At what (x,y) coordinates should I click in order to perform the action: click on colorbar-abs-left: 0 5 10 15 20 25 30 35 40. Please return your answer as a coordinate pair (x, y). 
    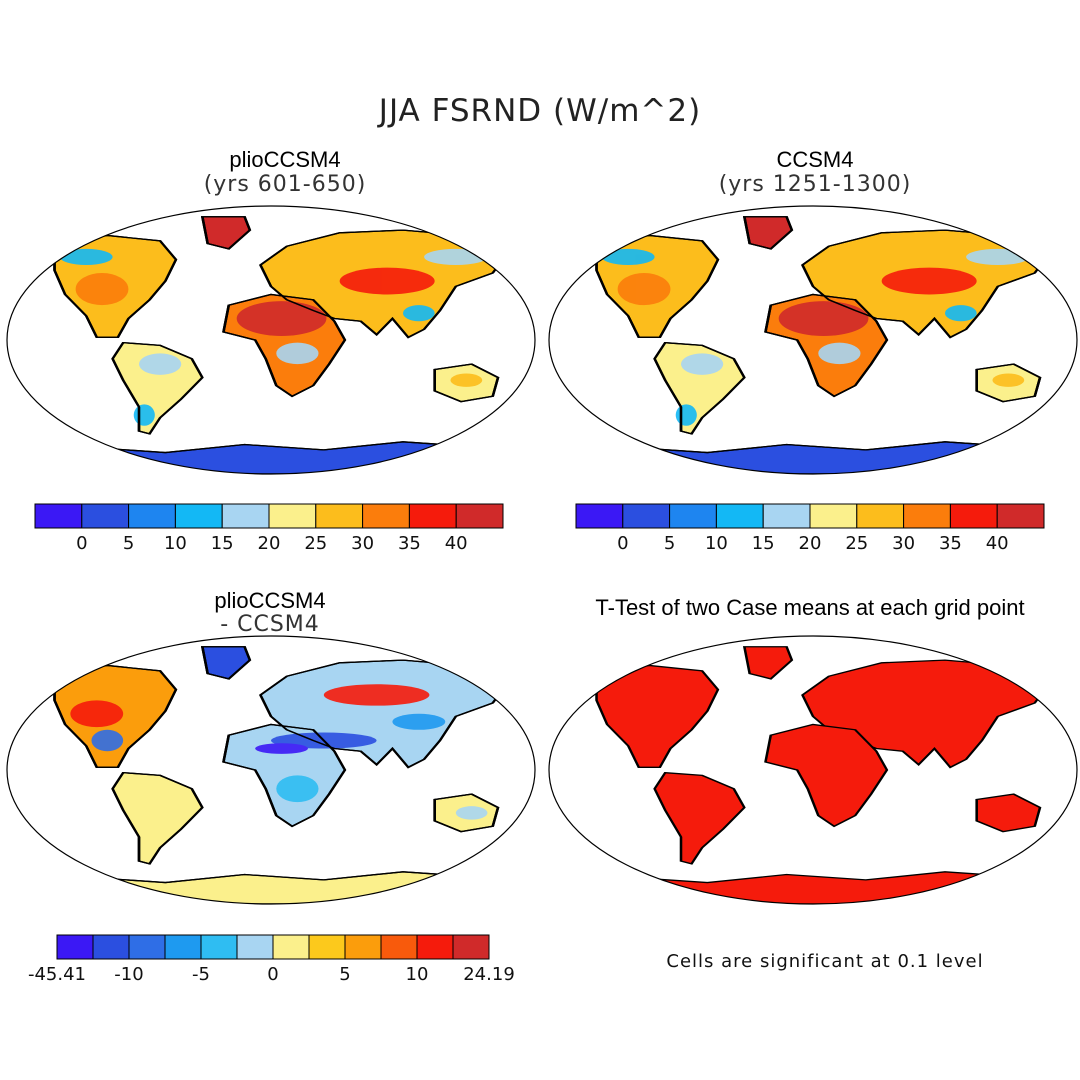
    Looking at the image, I should click on (269, 528).